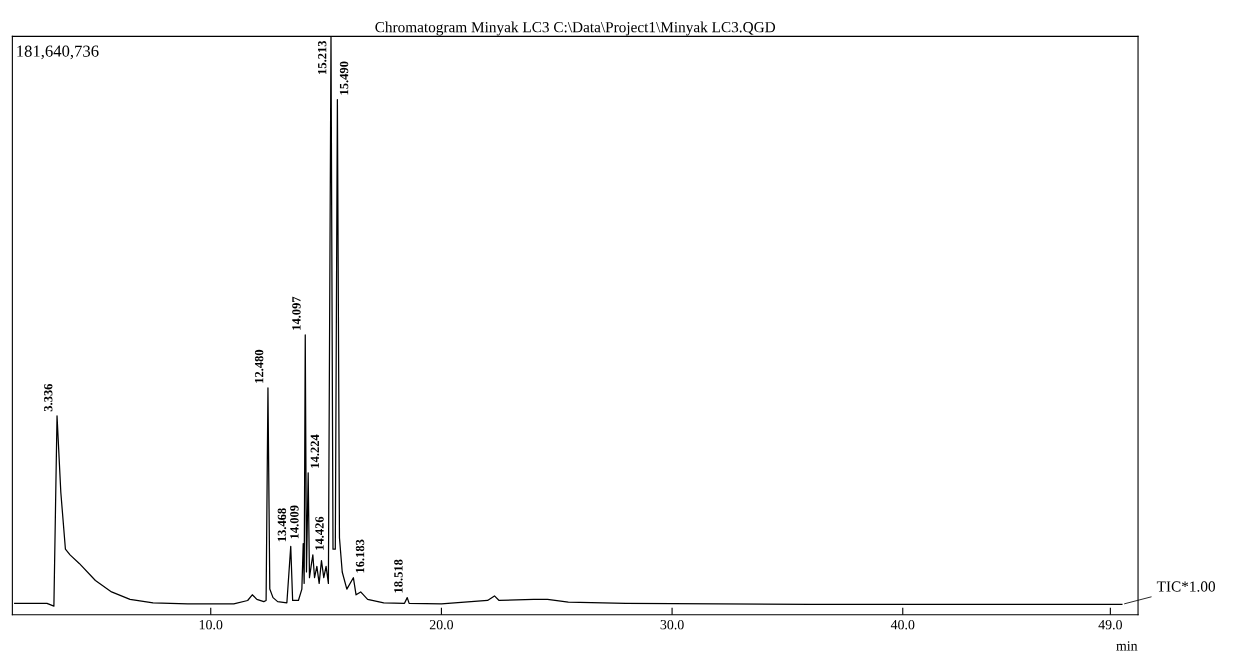 The image size is (1237, 661). I want to click on annotation: 12.480, so click(259, 366).